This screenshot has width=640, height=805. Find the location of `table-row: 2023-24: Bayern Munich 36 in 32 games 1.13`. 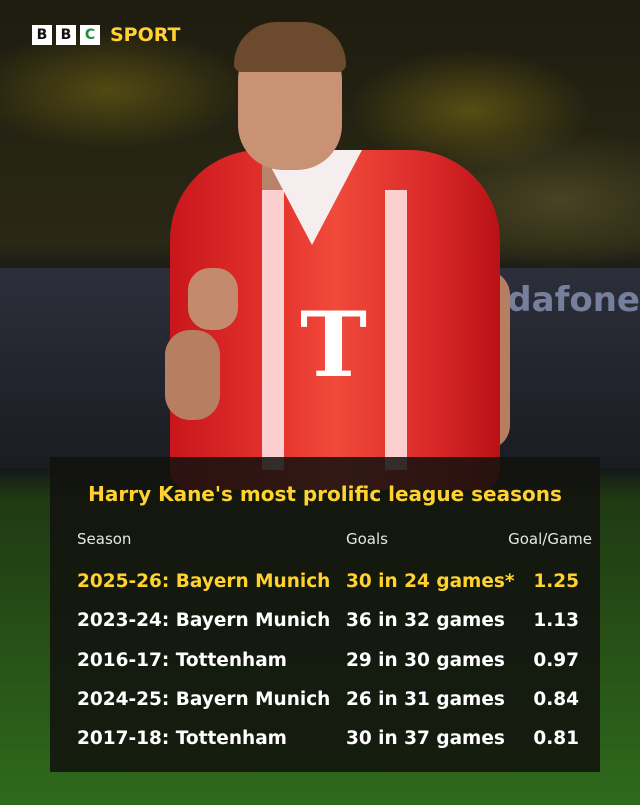

table-row: 2023-24: Bayern Munich 36 in 32 games 1.13 is located at coordinates (334, 622).